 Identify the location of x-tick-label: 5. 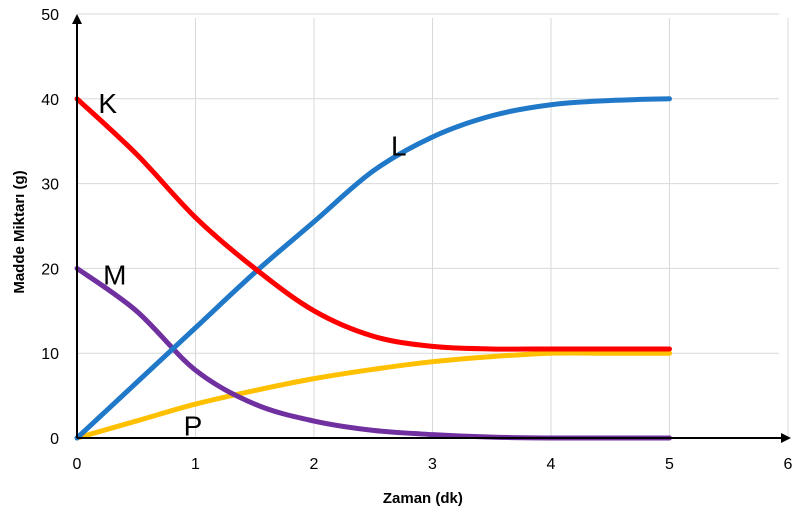
(669, 464).